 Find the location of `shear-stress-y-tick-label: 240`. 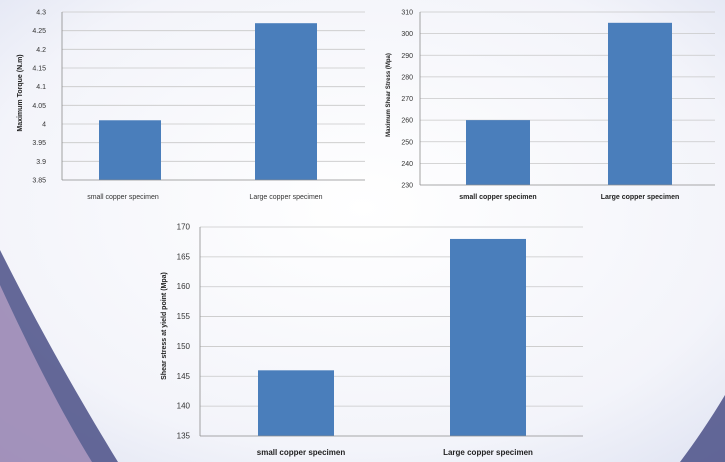

shear-stress-y-tick-label: 240 is located at coordinates (407, 164).